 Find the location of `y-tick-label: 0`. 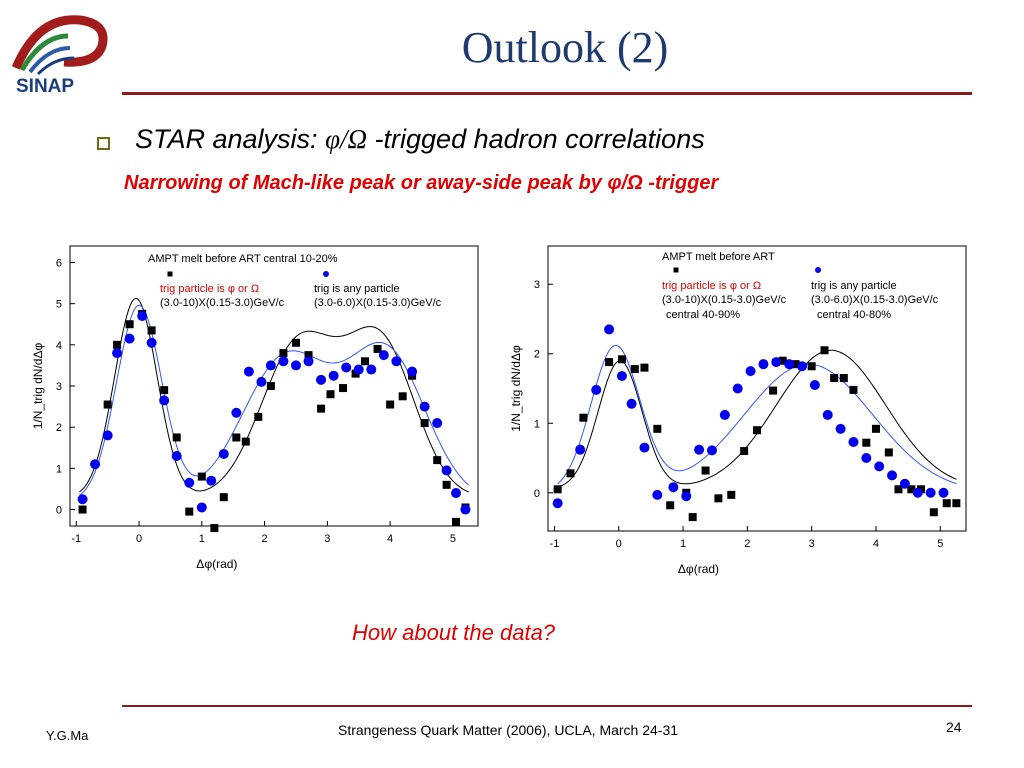

y-tick-label: 0 is located at coordinates (537, 494).